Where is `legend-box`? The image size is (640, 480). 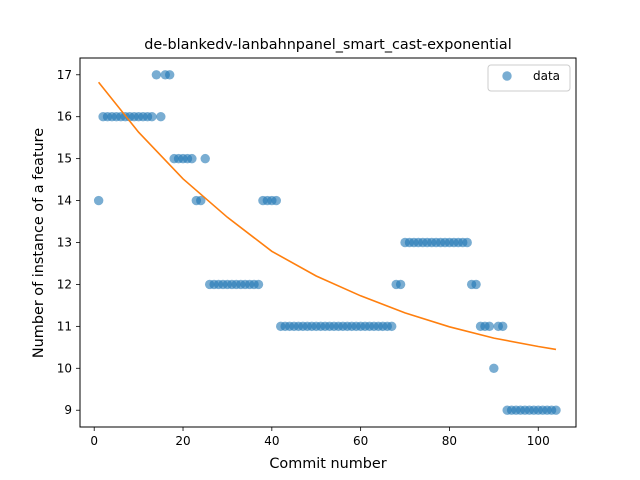 legend-box is located at coordinates (529, 78).